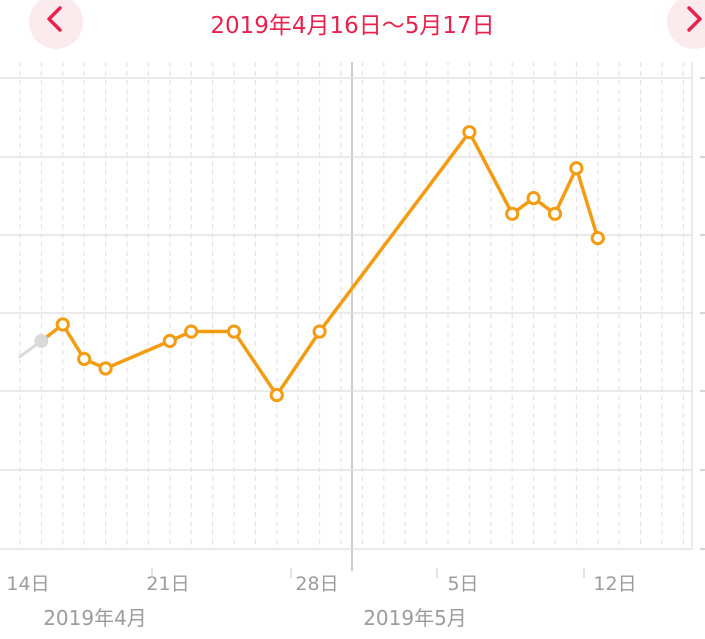 Image resolution: width=705 pixels, height=639 pixels. I want to click on month-label: 2019年5月, so click(415, 618).